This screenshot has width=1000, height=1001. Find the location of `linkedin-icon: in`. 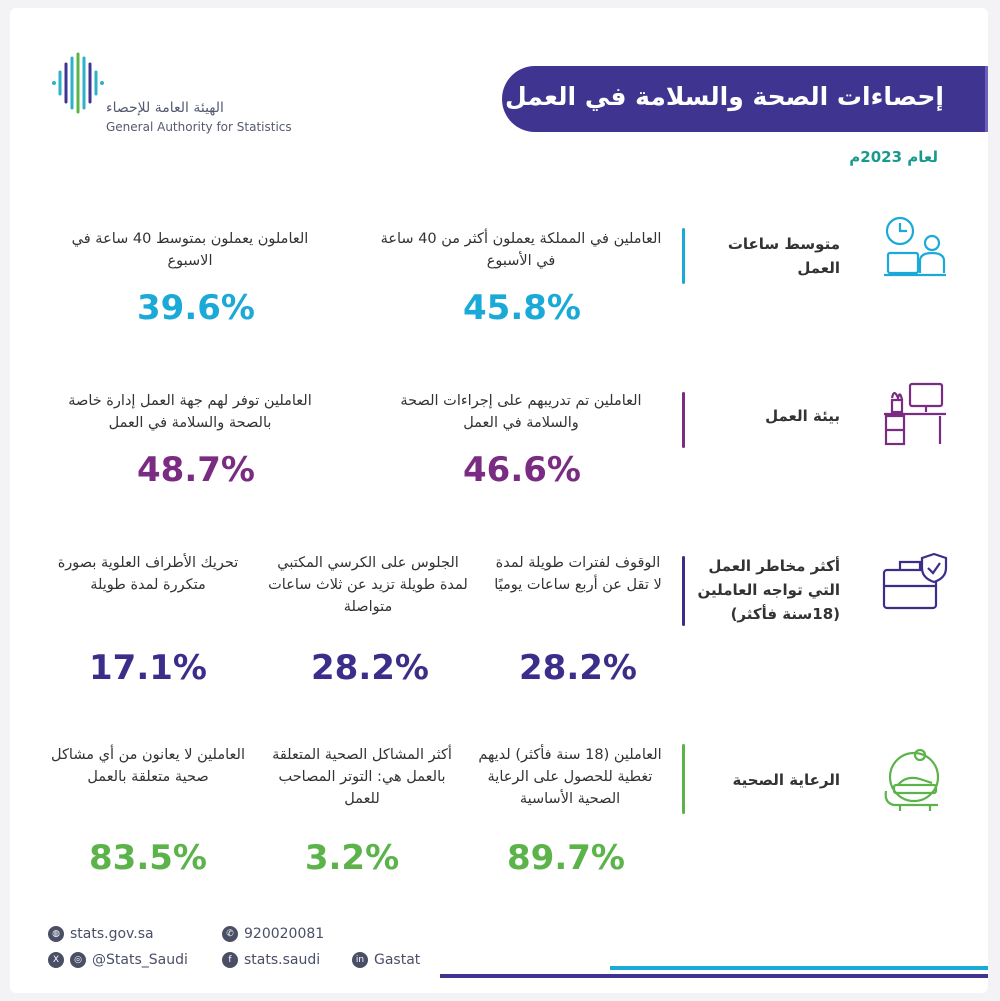

linkedin-icon: in is located at coordinates (360, 960).